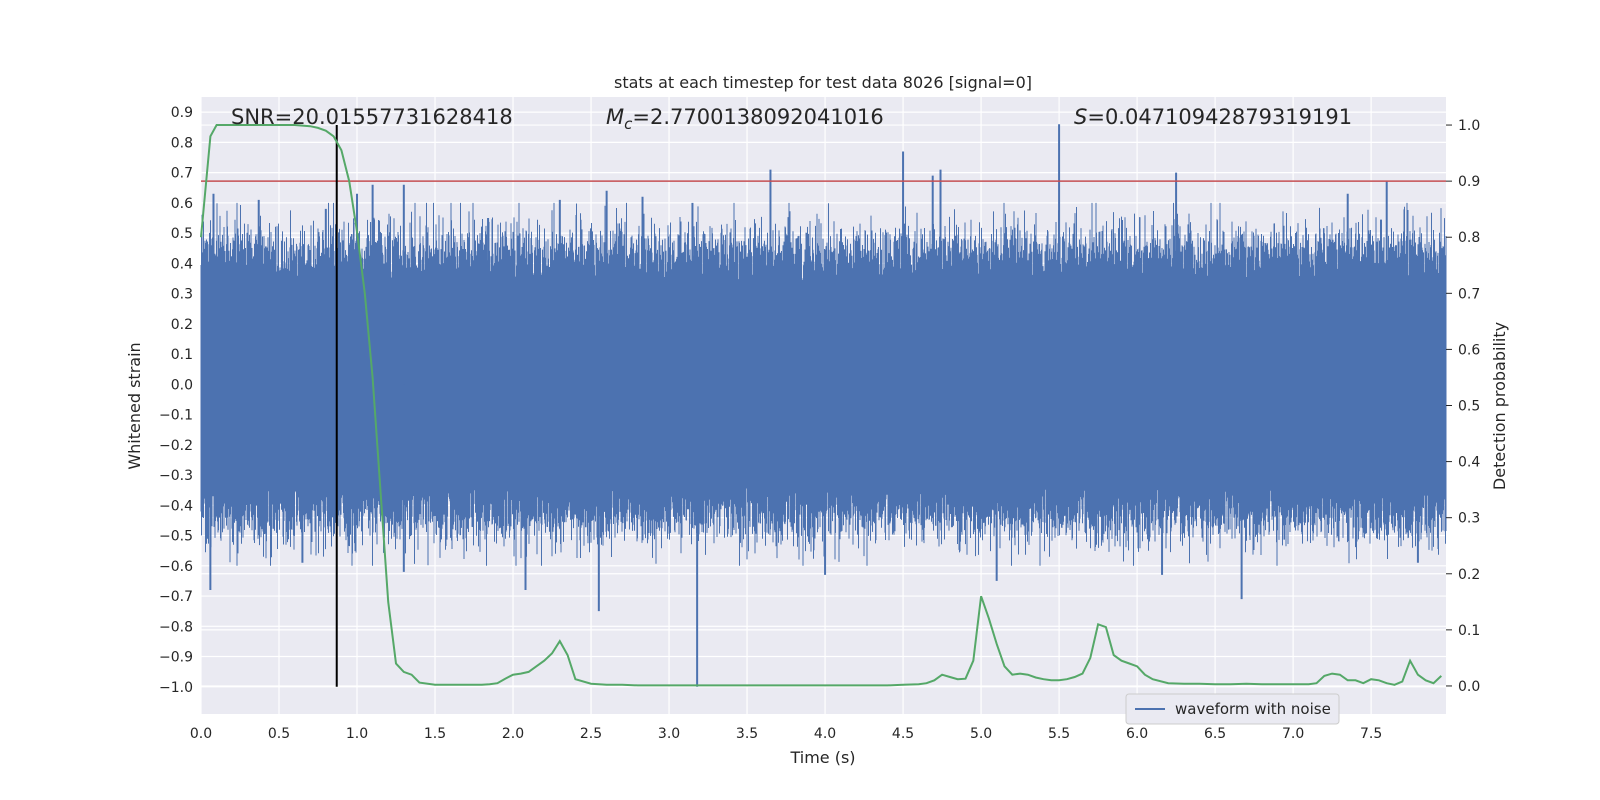 The height and width of the screenshot is (800, 1600). What do you see at coordinates (176, 416) in the screenshot?
I see `y-left-tick-label: −0.1` at bounding box center [176, 416].